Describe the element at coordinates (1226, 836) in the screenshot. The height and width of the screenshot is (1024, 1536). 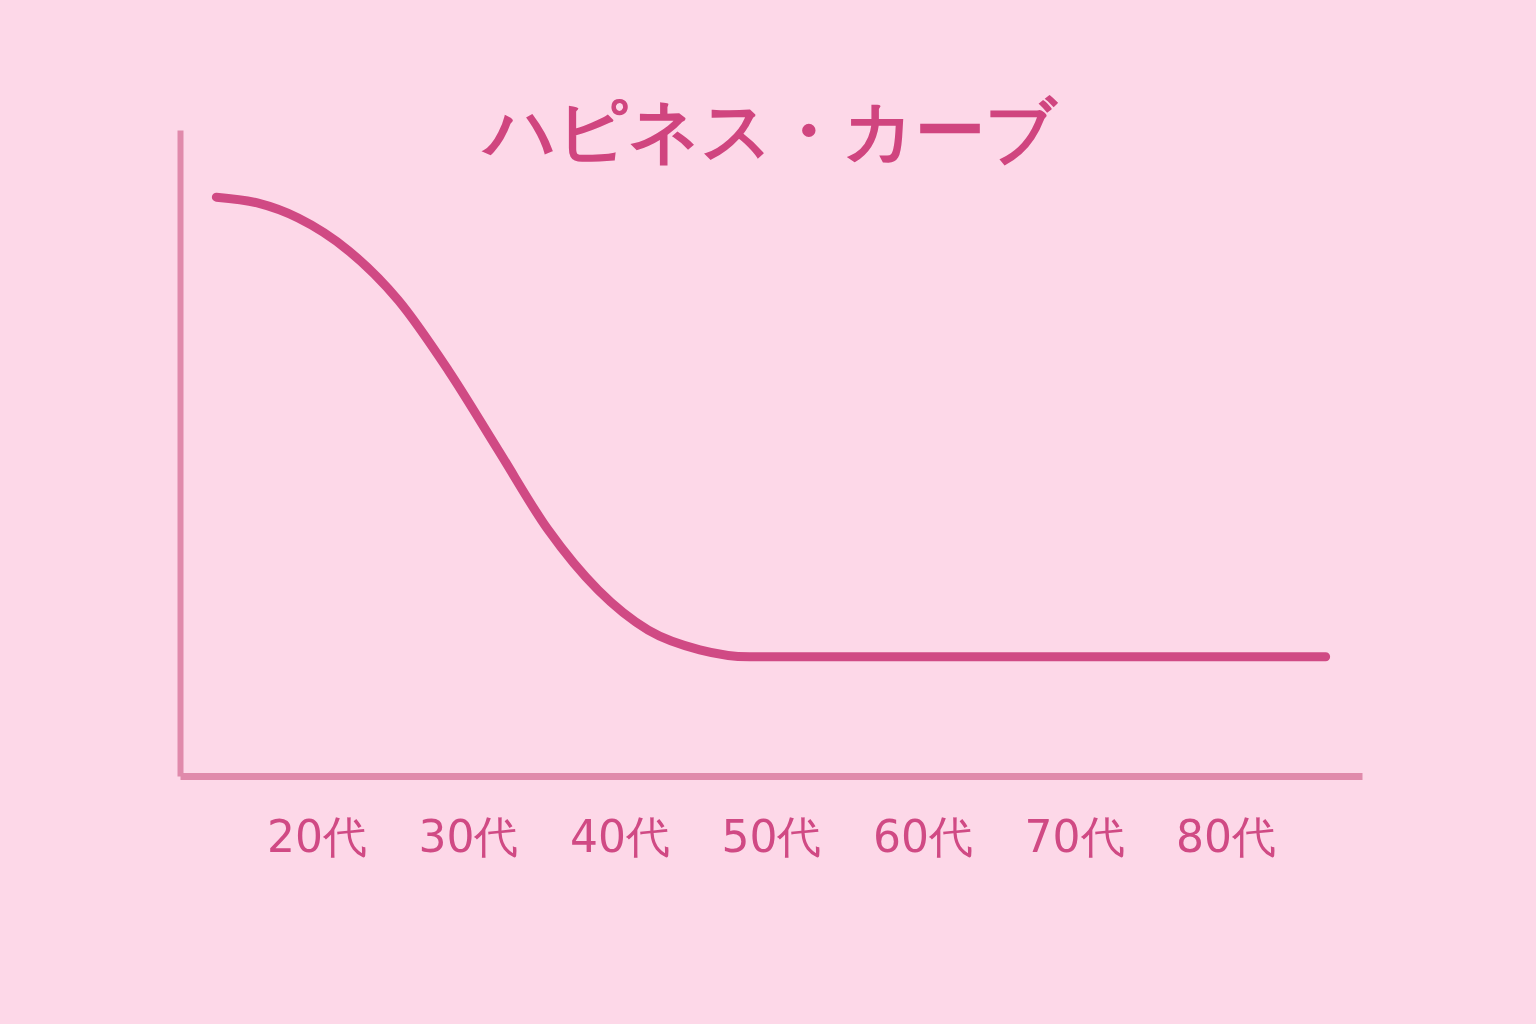
I see `x-tick-label: 80代` at that location.